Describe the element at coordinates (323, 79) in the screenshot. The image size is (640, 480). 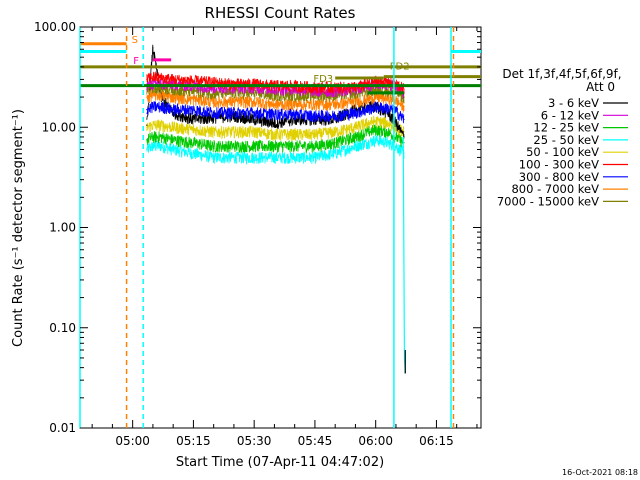
I see `flag-label-fd3: FD3` at that location.